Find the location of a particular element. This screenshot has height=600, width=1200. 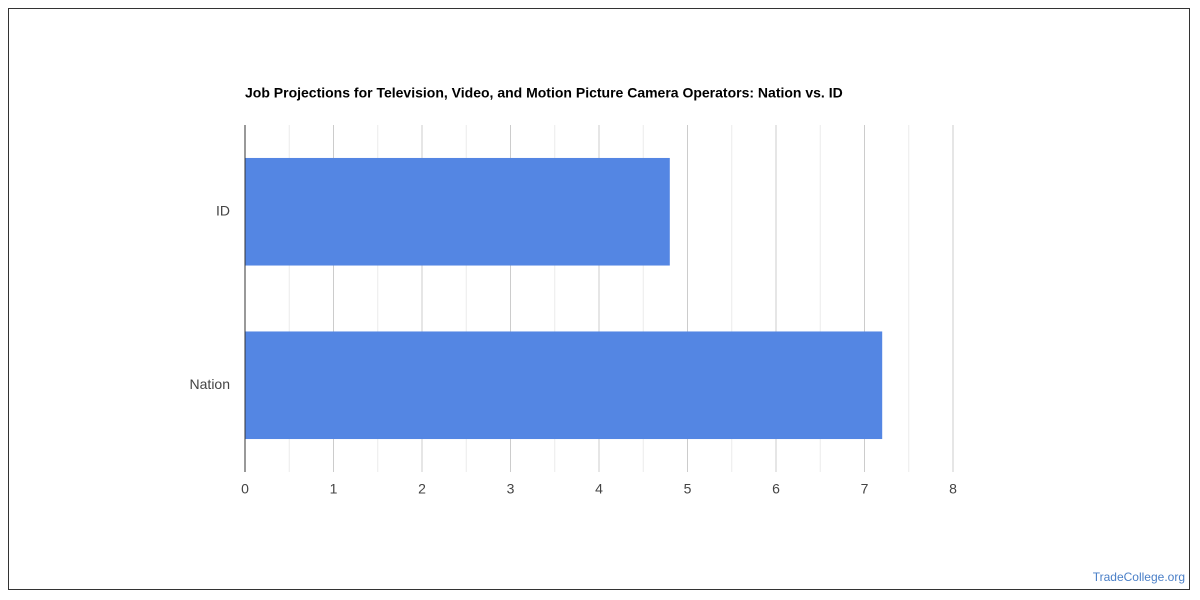

x-tick-label: 1 is located at coordinates (334, 489).